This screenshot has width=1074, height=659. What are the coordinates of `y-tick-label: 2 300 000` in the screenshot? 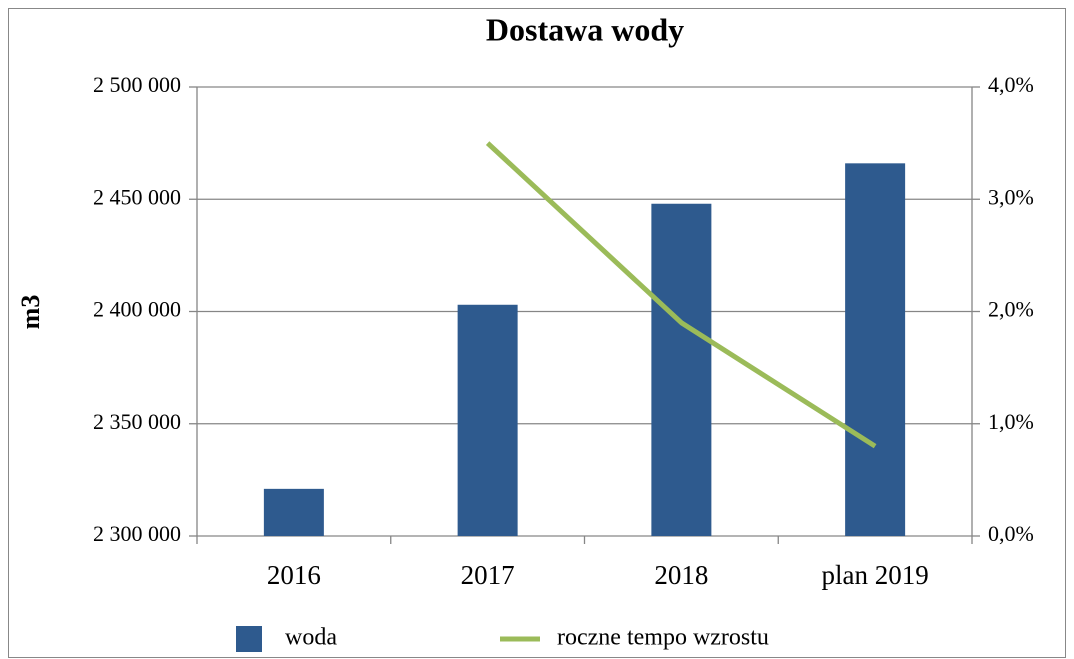 It's located at (137, 533).